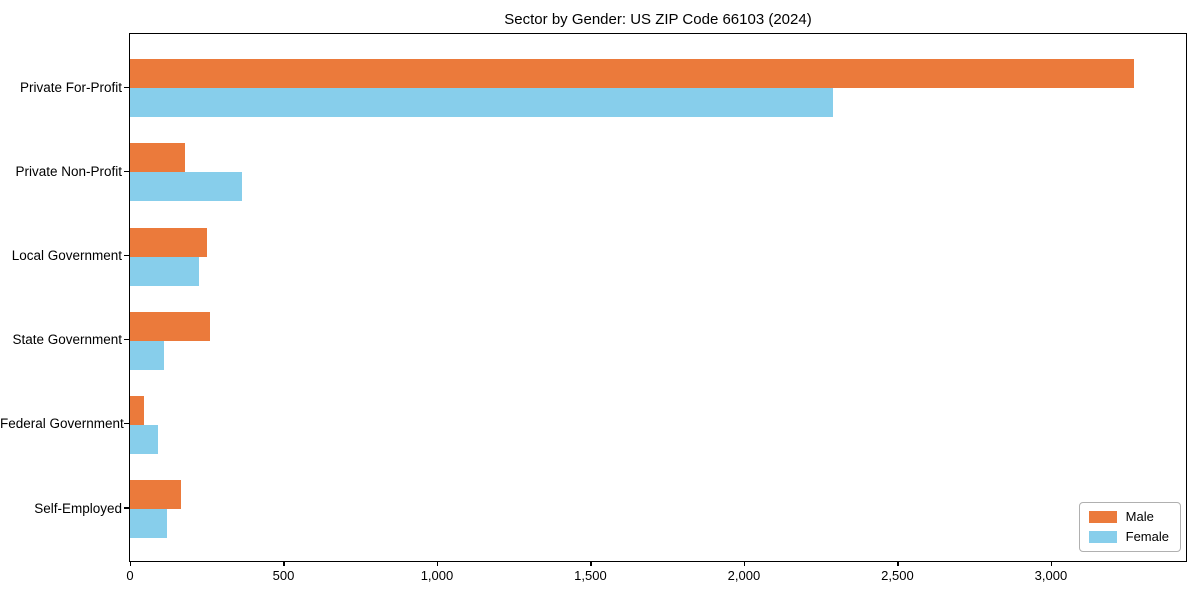  Describe the element at coordinates (70, 87) in the screenshot. I see `y-axis-label: Private For-Profit` at that location.